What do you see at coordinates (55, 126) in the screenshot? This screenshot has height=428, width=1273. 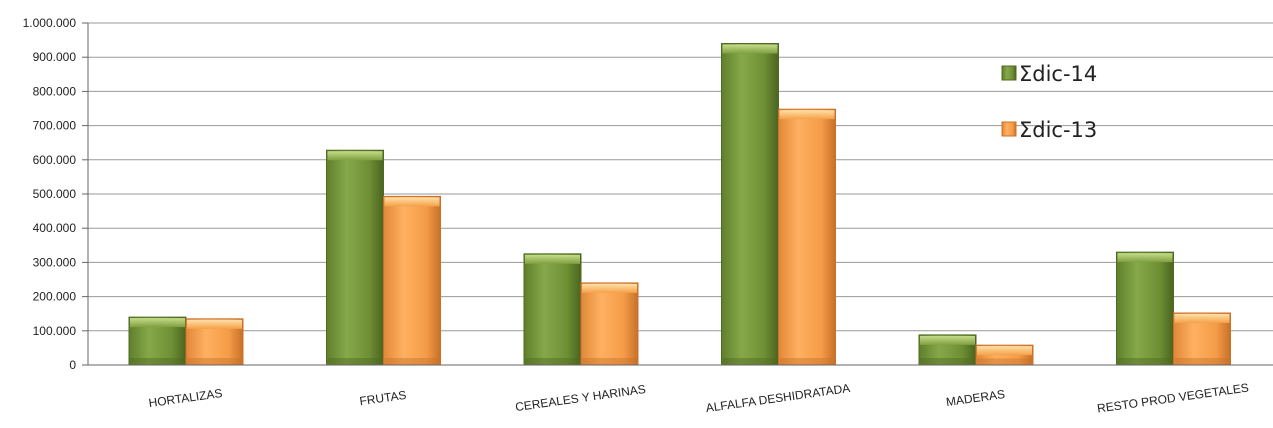 I see `y-tick-label: 700.000` at bounding box center [55, 126].